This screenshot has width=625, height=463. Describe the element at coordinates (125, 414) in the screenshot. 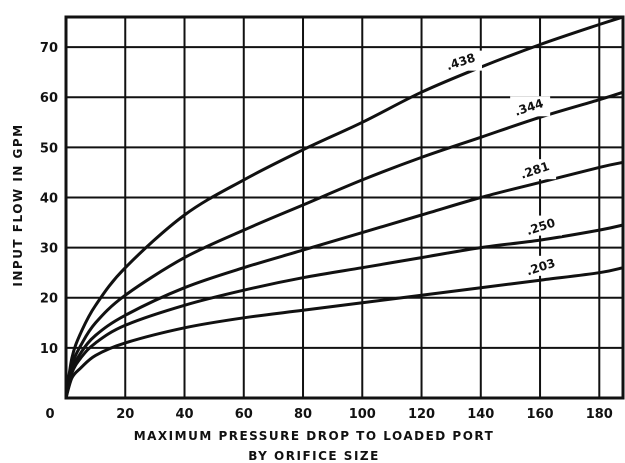

I see `x-tick-label-20: 20` at that location.